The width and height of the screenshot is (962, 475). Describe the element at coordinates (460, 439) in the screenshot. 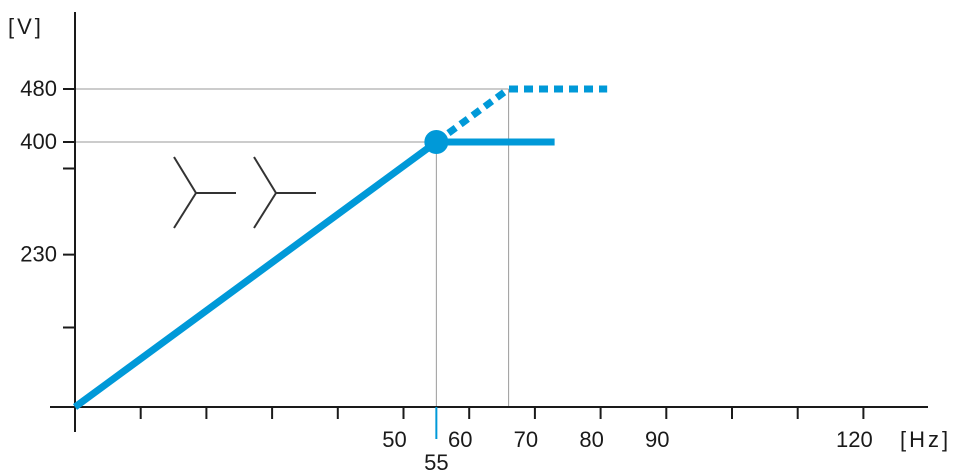

I see `x-tick-label: 60` at that location.